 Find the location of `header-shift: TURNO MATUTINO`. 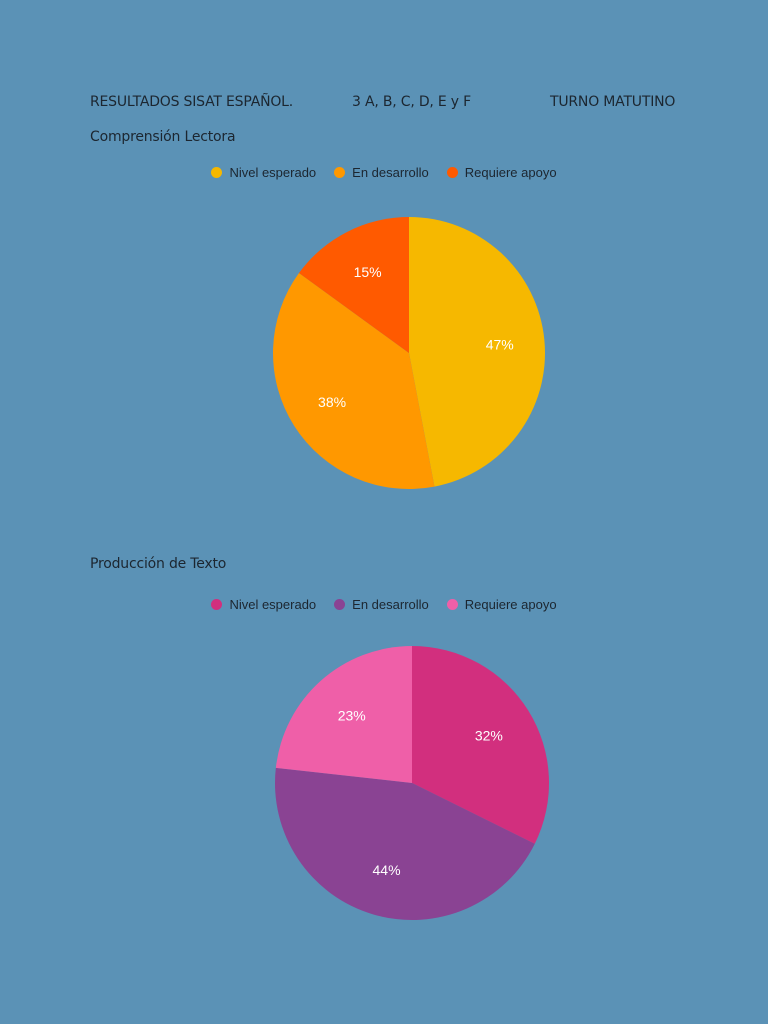

header-shift: TURNO MATUTINO is located at coordinates (613, 102).